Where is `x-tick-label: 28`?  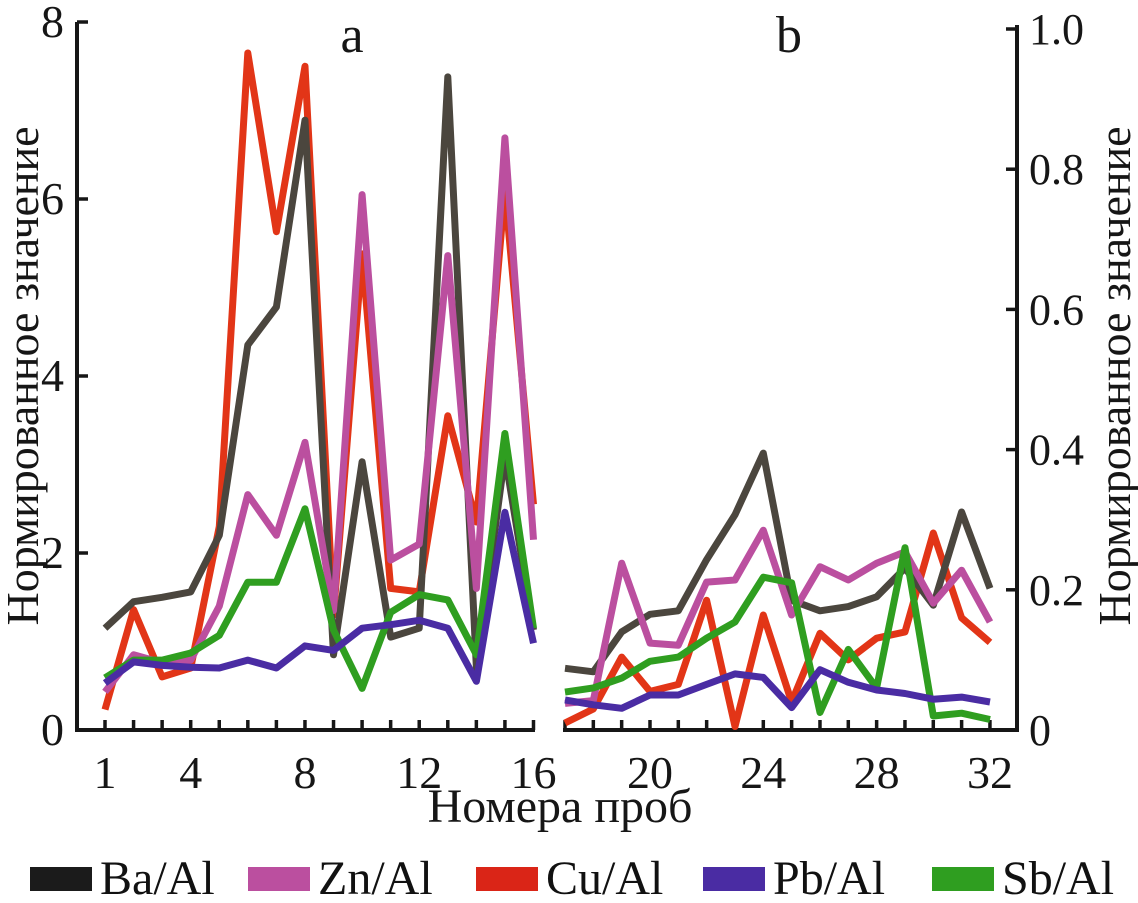
x-tick-label: 28 is located at coordinates (877, 772).